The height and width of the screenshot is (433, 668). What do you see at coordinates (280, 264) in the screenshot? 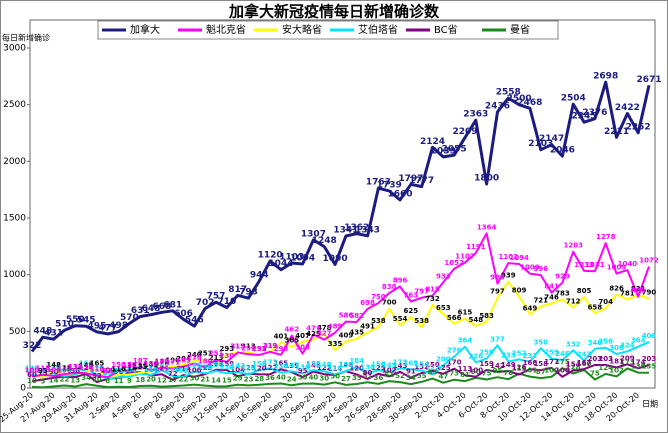
I see `value-label: 1044` at bounding box center [280, 264].